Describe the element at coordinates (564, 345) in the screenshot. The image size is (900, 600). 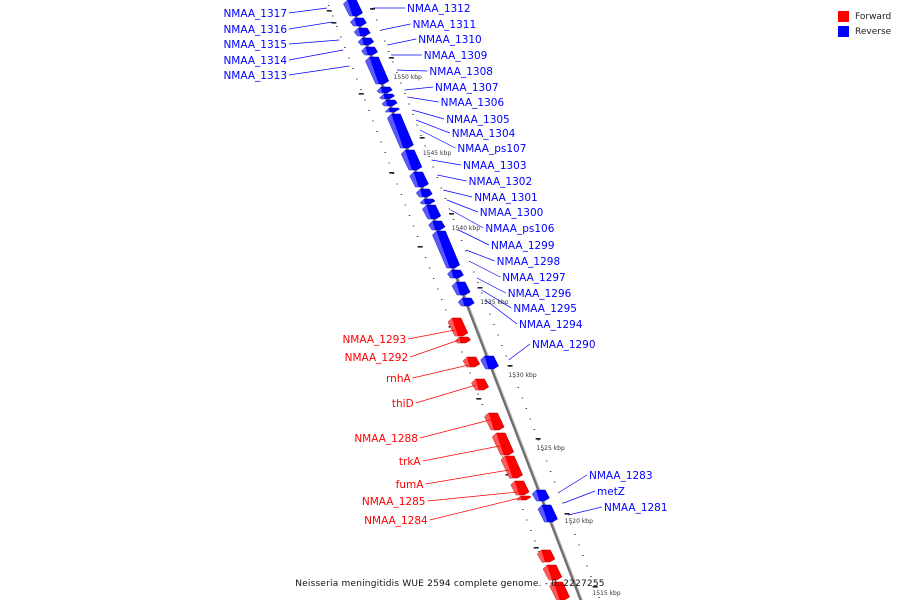
I see `gene-label-nmaa-1290: NMAA_1290` at that location.